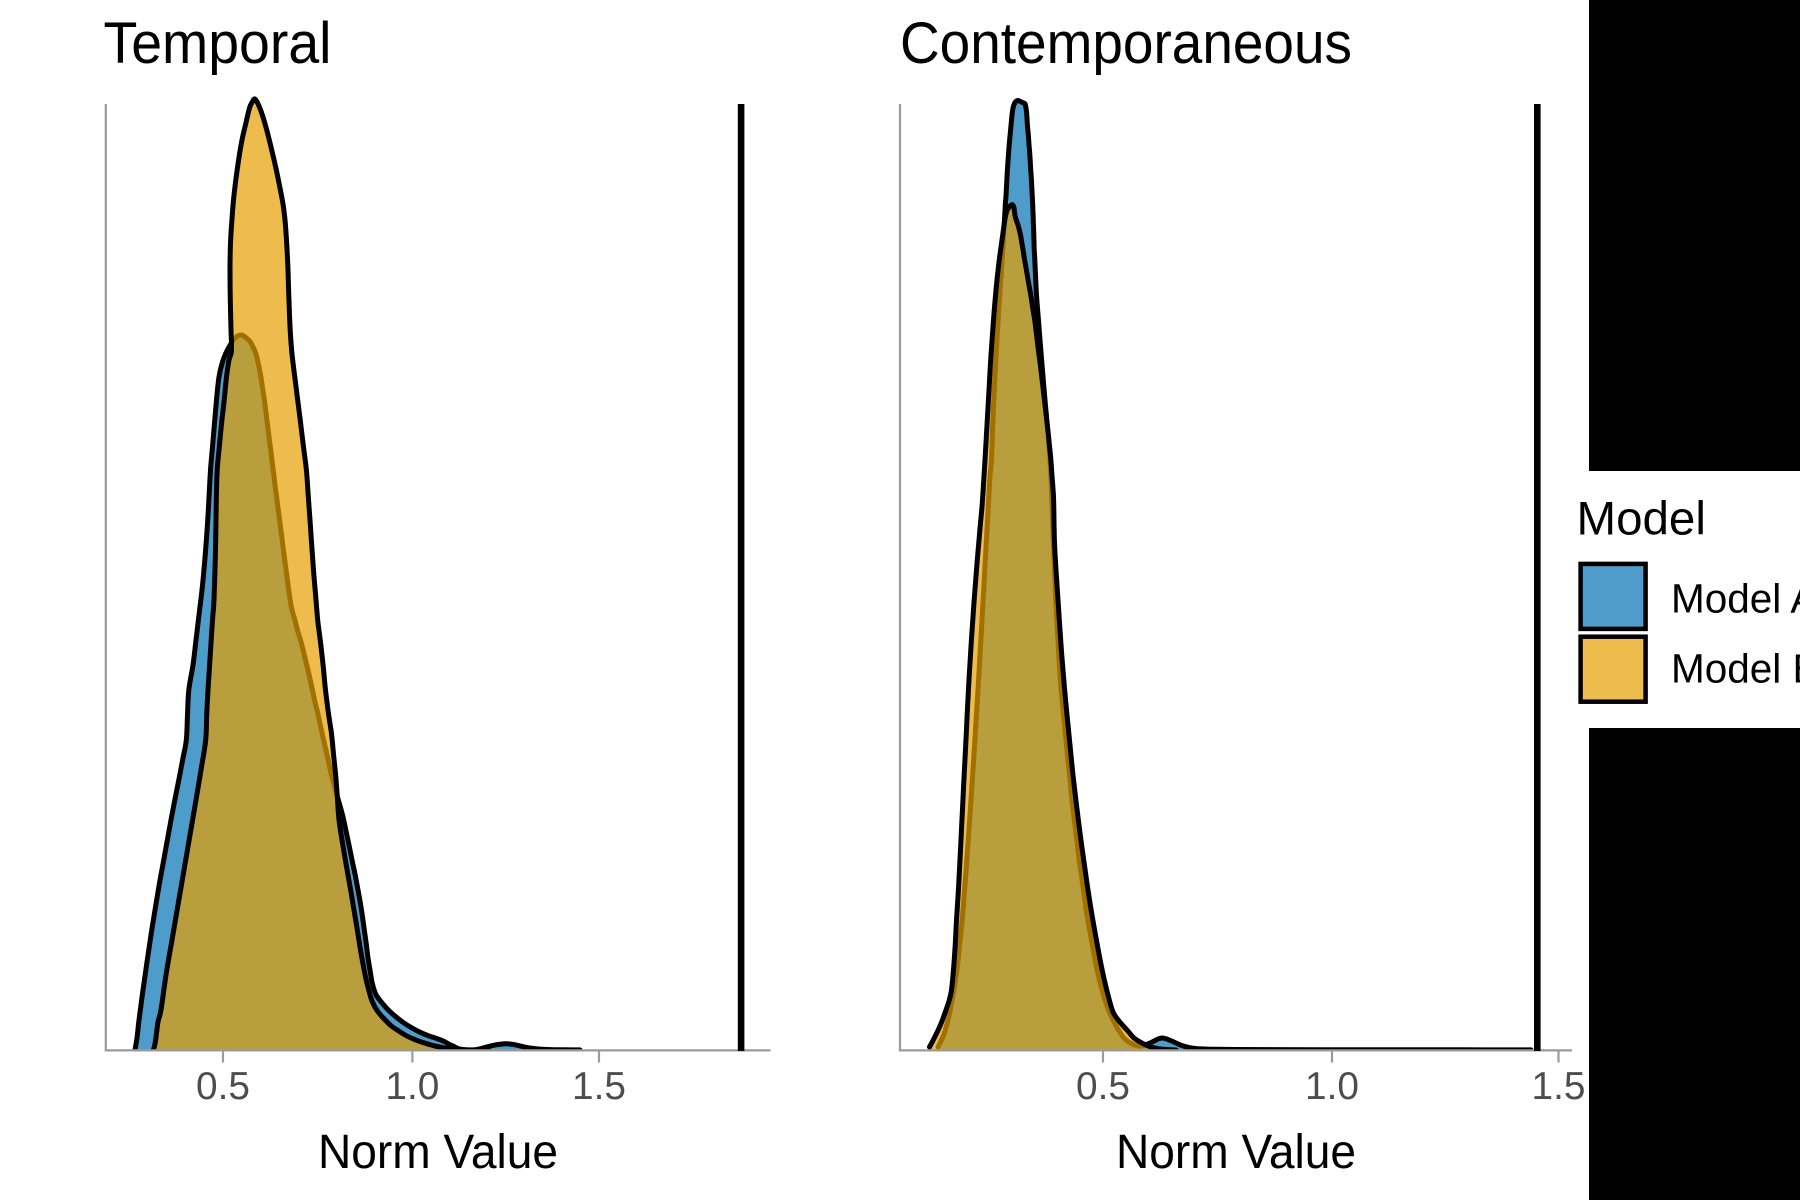 The image size is (1800, 1200). What do you see at coordinates (1735, 599) in the screenshot?
I see `svg-text: Model A` at bounding box center [1735, 599].